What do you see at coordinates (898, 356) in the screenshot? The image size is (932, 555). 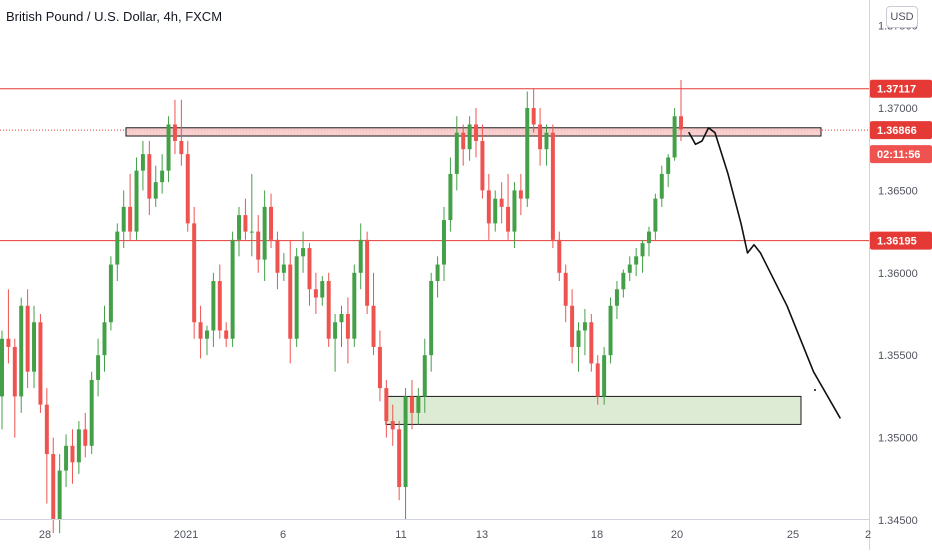 I see `y-tick-label: 1.35500` at bounding box center [898, 356].